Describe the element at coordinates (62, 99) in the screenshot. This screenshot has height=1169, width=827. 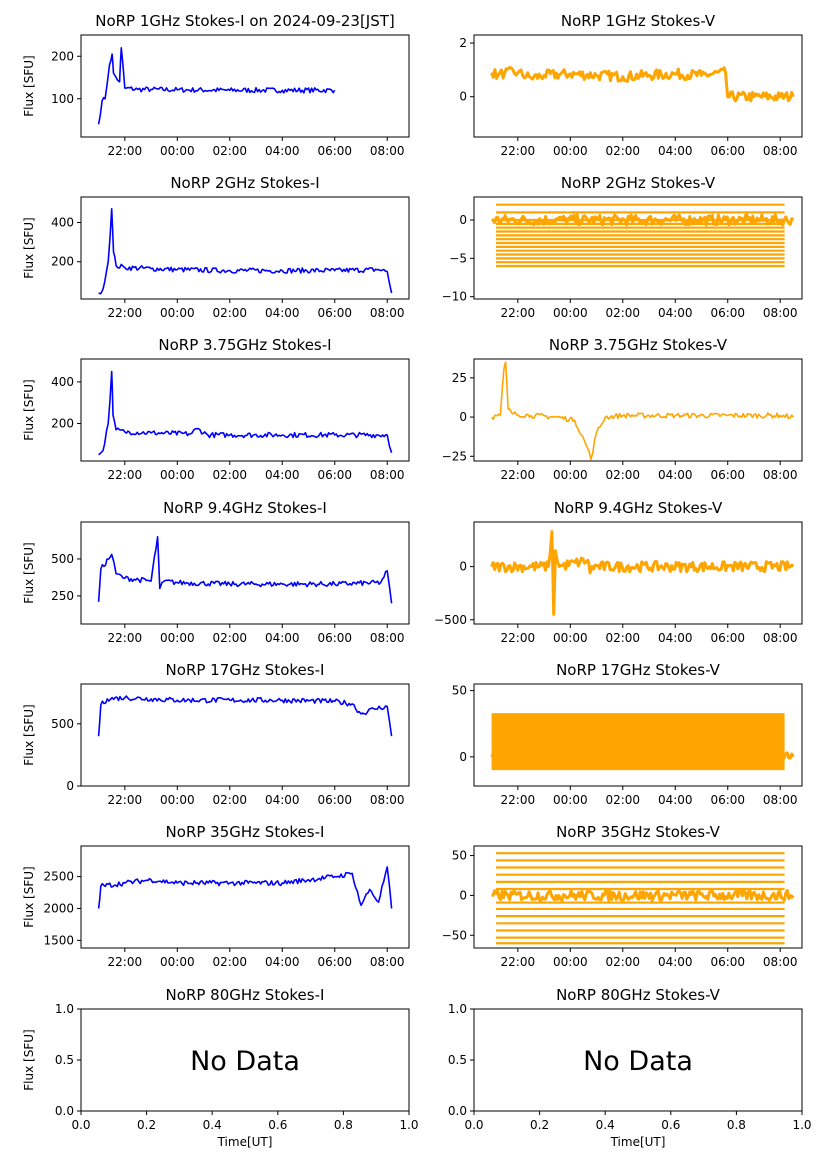
I see `y-tick-label: 100` at that location.